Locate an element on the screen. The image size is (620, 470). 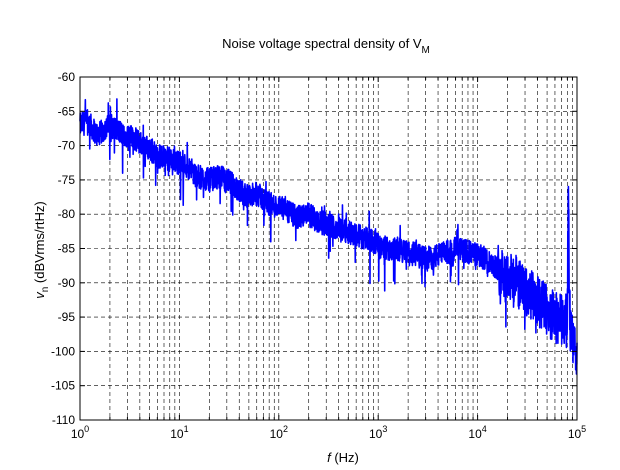
x-tick-label: 10⁰ is located at coordinates (80, 432).